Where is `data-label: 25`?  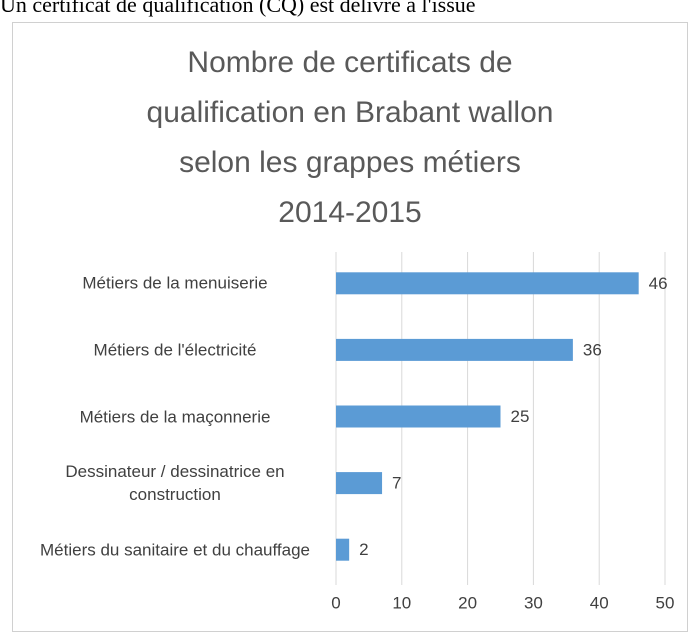
data-label: 25 is located at coordinates (520, 416).